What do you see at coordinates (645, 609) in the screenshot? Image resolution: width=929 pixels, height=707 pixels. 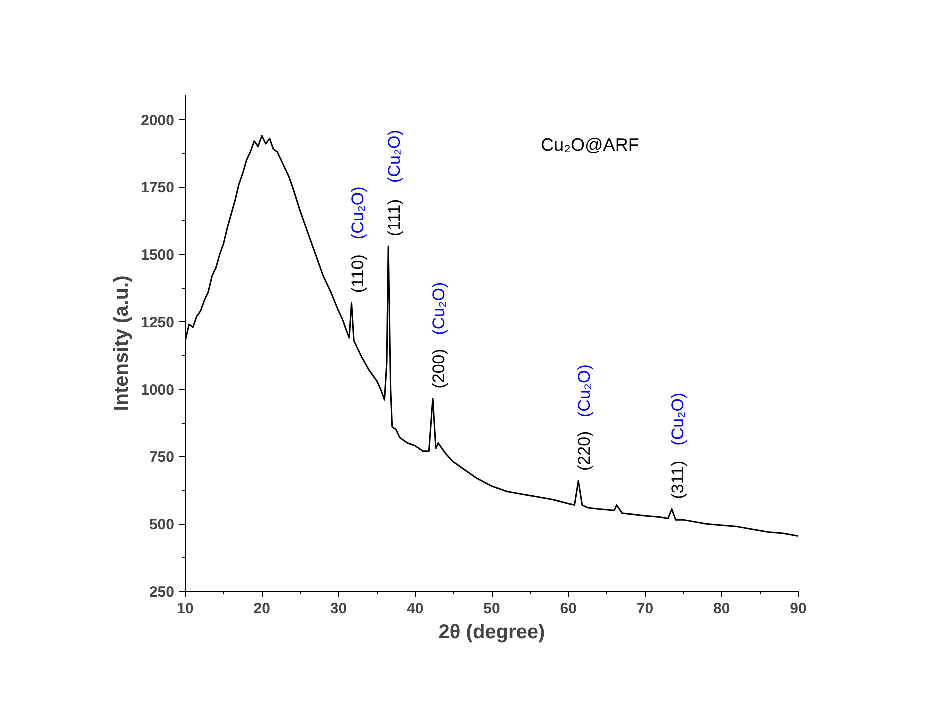 I see `x-tick-label: 70` at bounding box center [645, 609].